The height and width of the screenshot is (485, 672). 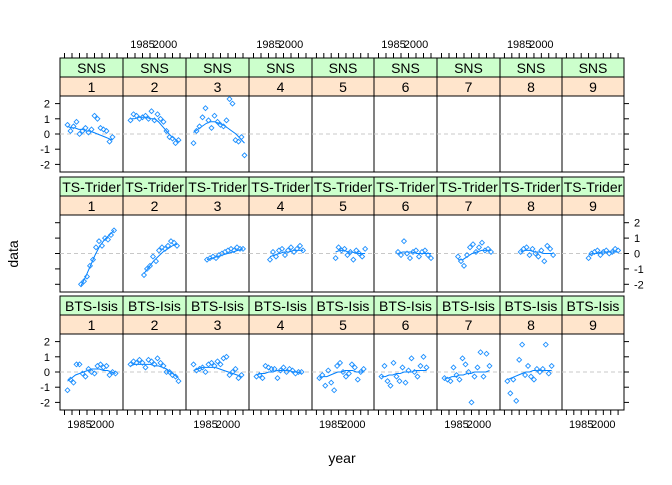 What do you see at coordinates (405, 355) in the screenshot?
I see `panel-r3-c6: BTS-Isis 6` at bounding box center [405, 355].